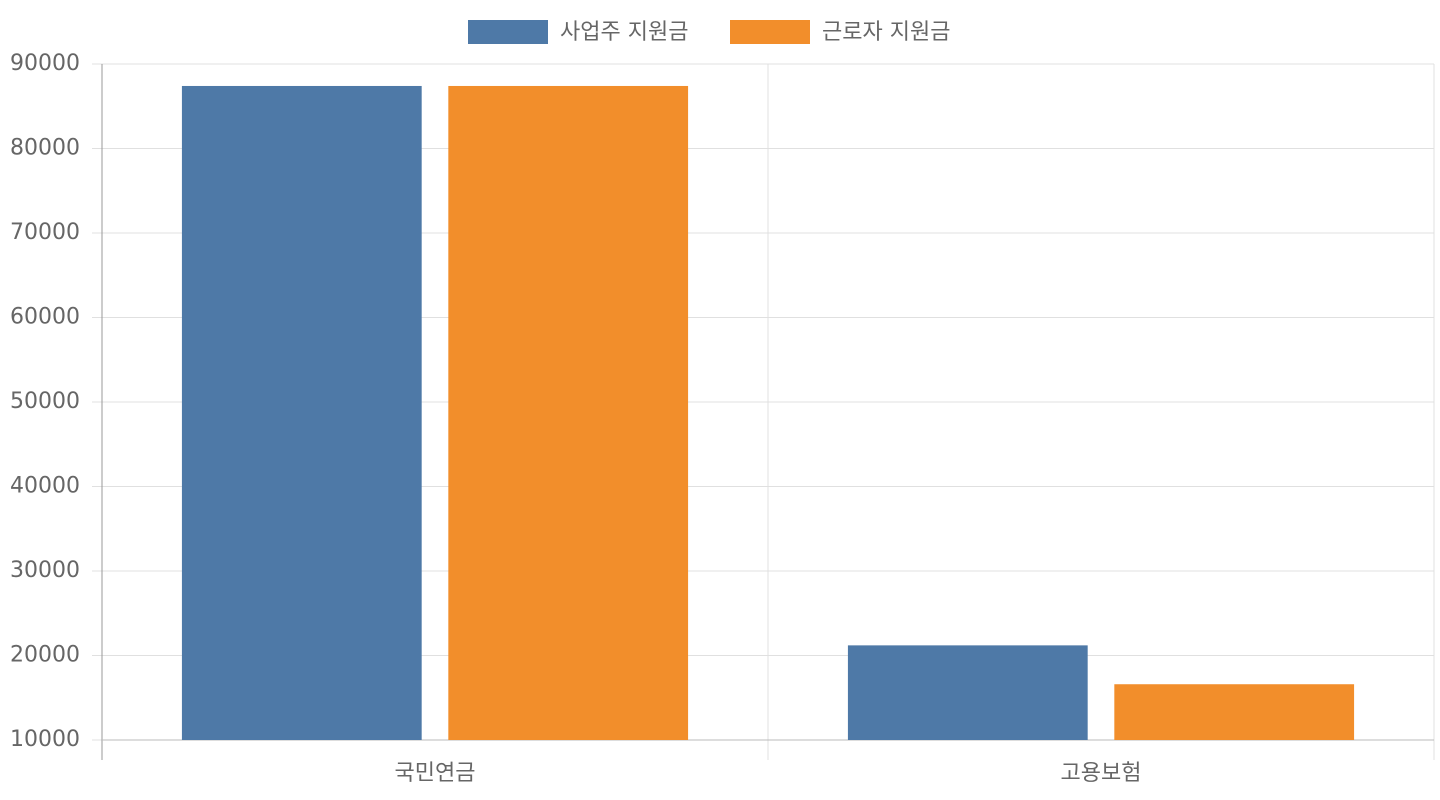 The height and width of the screenshot is (800, 1440). What do you see at coordinates (45, 655) in the screenshot?
I see `y-tick-label: 20000` at bounding box center [45, 655].